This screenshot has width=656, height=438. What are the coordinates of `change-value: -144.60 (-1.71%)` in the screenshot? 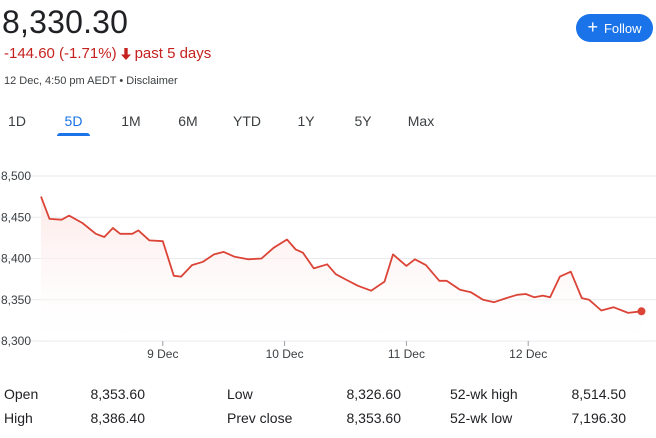 It's located at (60, 53).